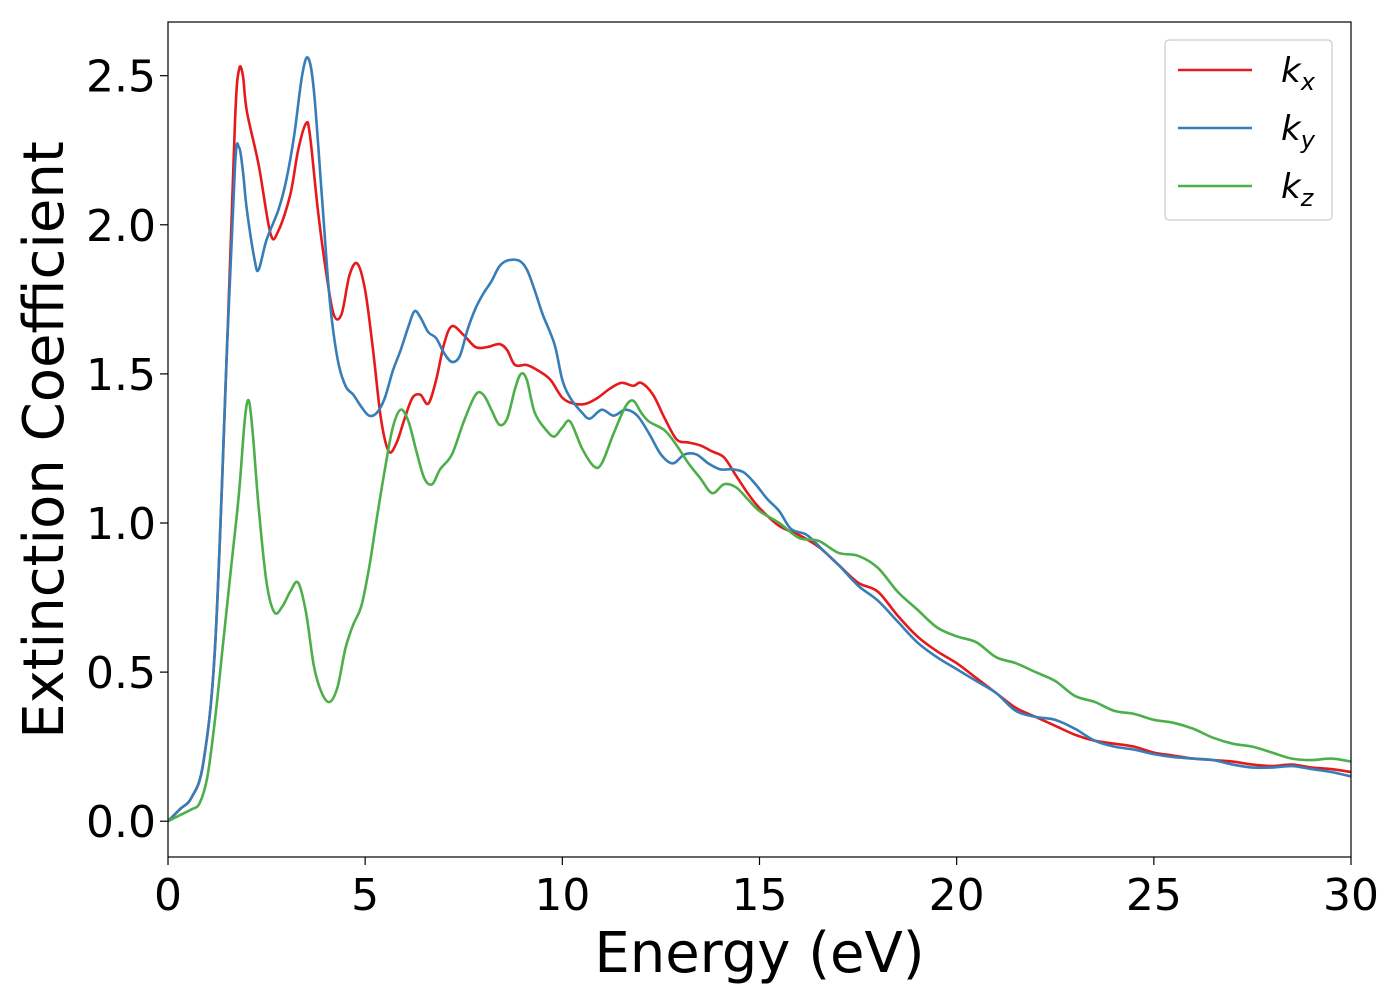 The height and width of the screenshot is (1000, 1400). What do you see at coordinates (1351, 895) in the screenshot?
I see `x-tick-label: 30` at bounding box center [1351, 895].